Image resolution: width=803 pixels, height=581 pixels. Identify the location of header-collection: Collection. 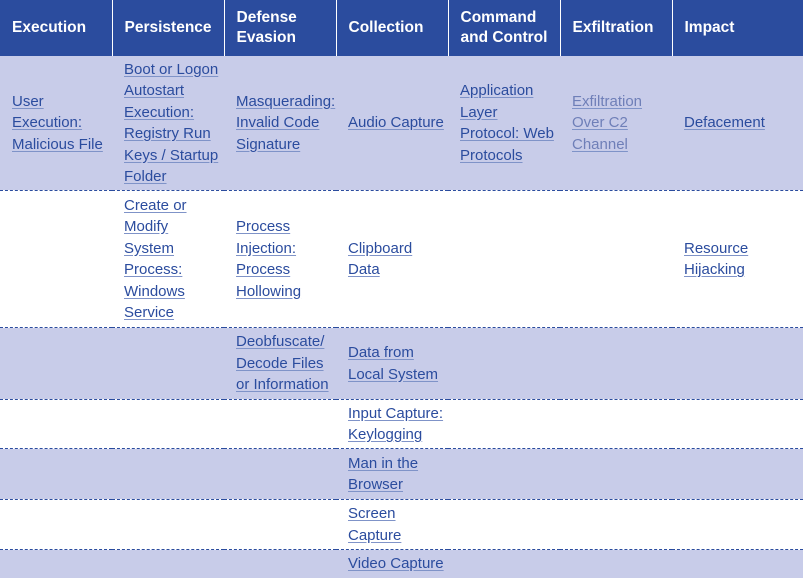
(392, 28).